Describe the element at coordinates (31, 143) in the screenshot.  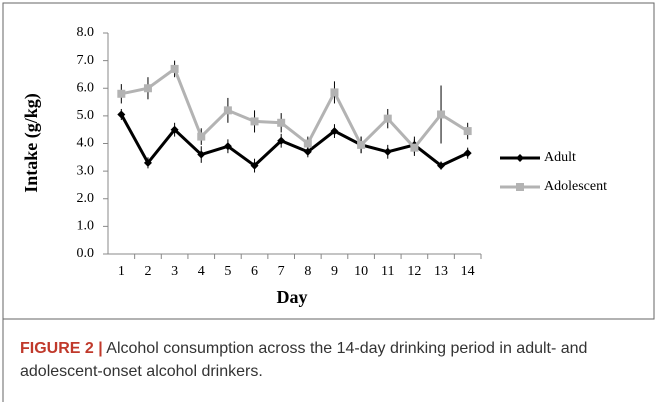
I see `y-axis-label: Intake (g/kg)` at that location.